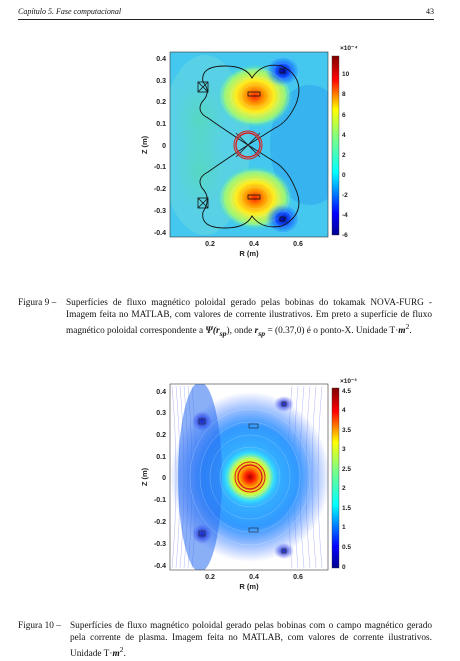 Image resolution: width=460 pixels, height=661 pixels. I want to click on svg-text: -2, so click(345, 195).